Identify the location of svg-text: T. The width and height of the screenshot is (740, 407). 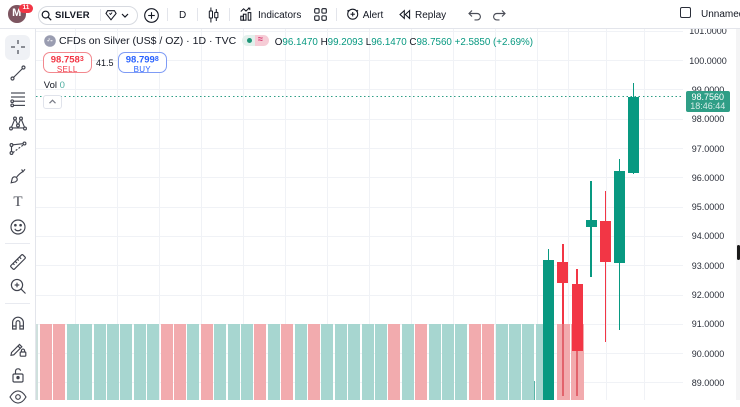
(17, 202).